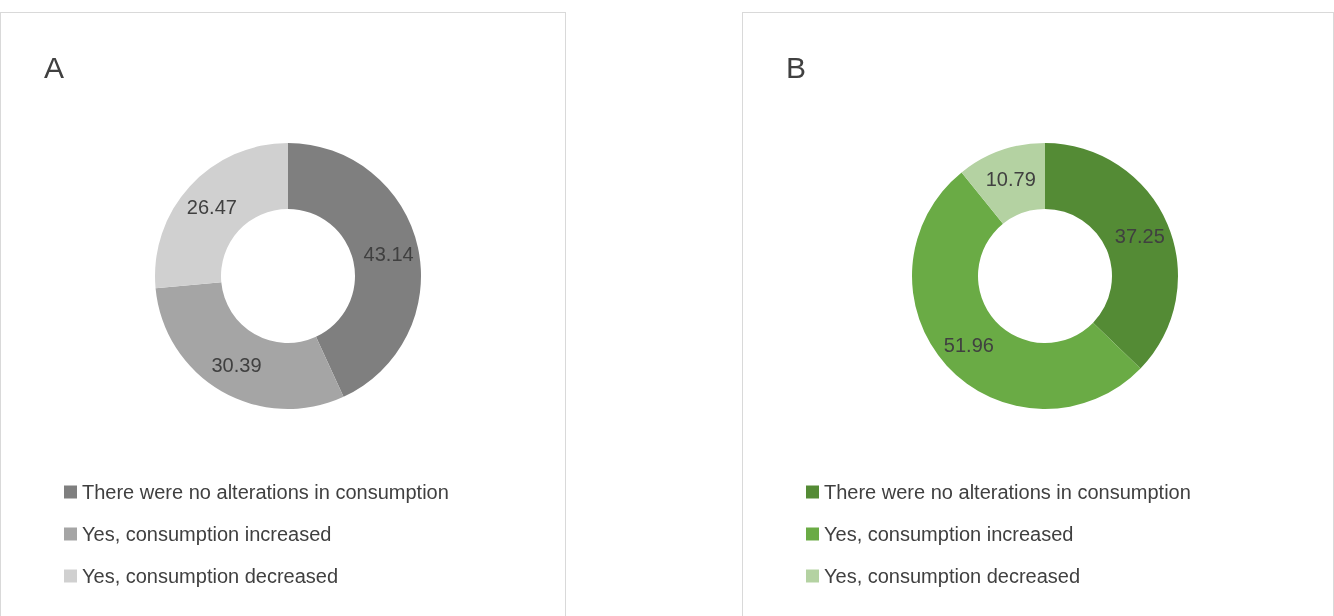 This screenshot has height=616, width=1334. What do you see at coordinates (1010, 178) in the screenshot?
I see `data-label: 10.79` at bounding box center [1010, 178].